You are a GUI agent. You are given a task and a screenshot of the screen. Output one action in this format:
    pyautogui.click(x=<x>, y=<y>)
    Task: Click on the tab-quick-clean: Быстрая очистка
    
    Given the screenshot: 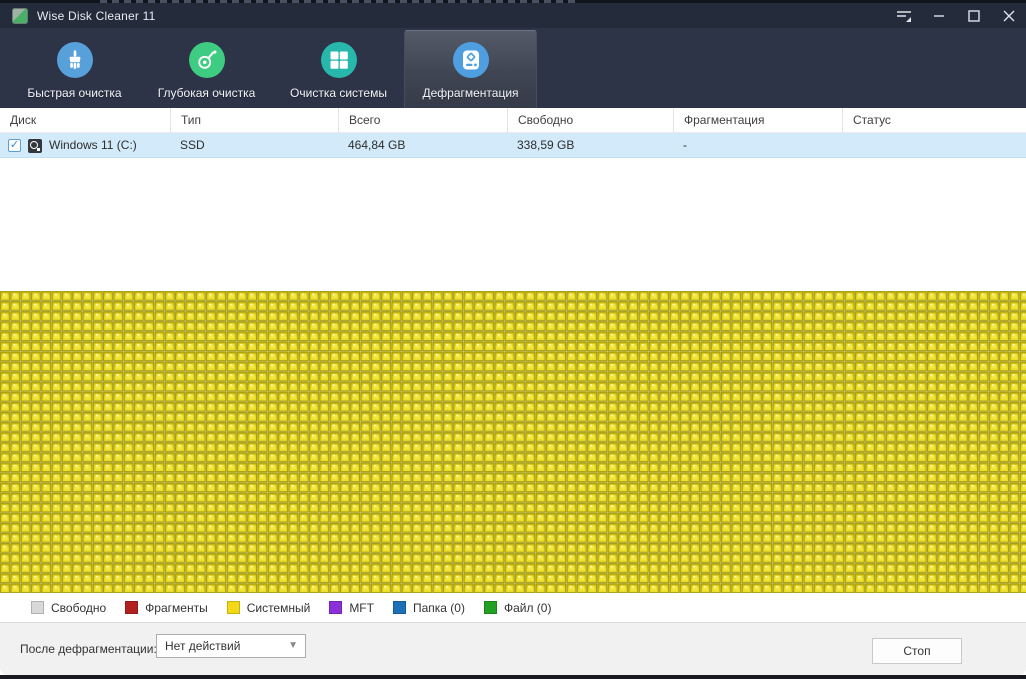 What is the action you would take?
    pyautogui.click(x=74, y=69)
    